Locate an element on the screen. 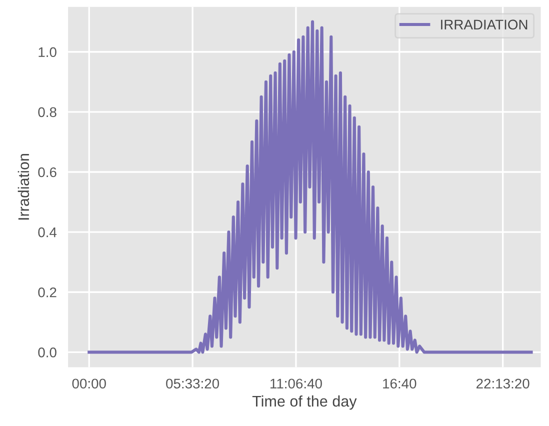 The image size is (549, 426). x-tick-label: 22:13:20 is located at coordinates (503, 383).